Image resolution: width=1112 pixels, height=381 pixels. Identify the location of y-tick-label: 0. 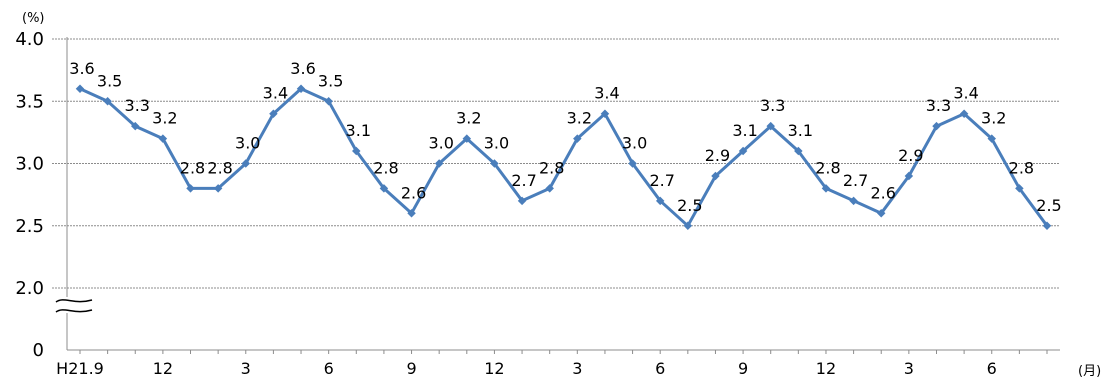
(38, 350).